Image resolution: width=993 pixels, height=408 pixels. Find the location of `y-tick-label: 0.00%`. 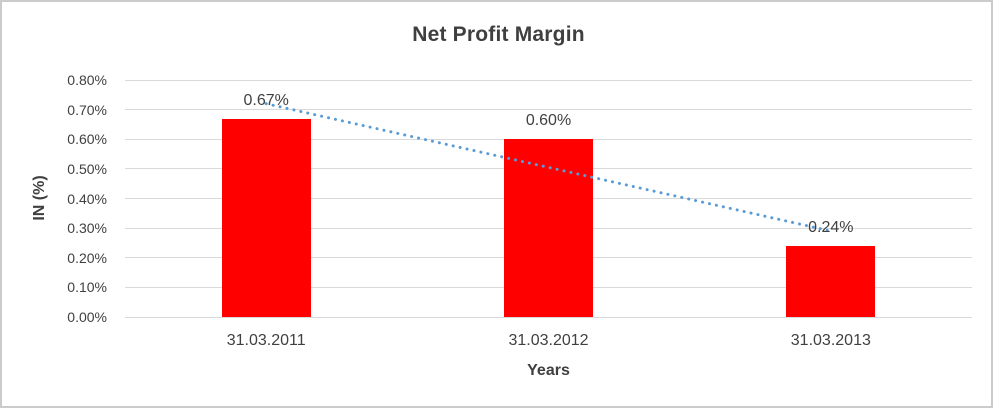

y-tick-label: 0.00% is located at coordinates (87, 317).